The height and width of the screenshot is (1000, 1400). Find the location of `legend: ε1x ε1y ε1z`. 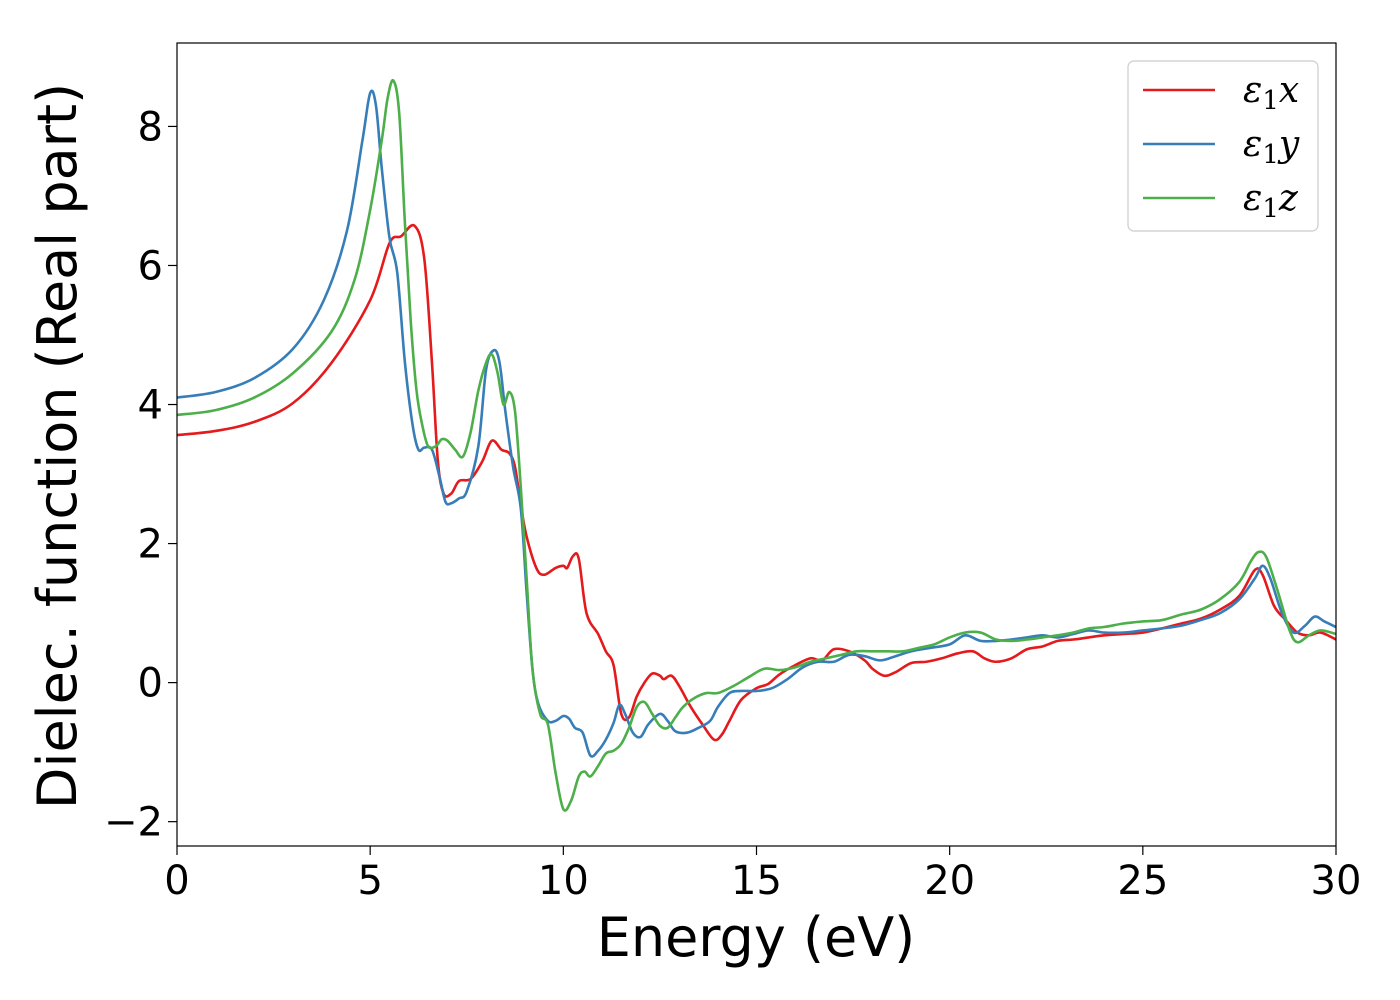

legend: ε1x ε1y ε1z is located at coordinates (1223, 146).